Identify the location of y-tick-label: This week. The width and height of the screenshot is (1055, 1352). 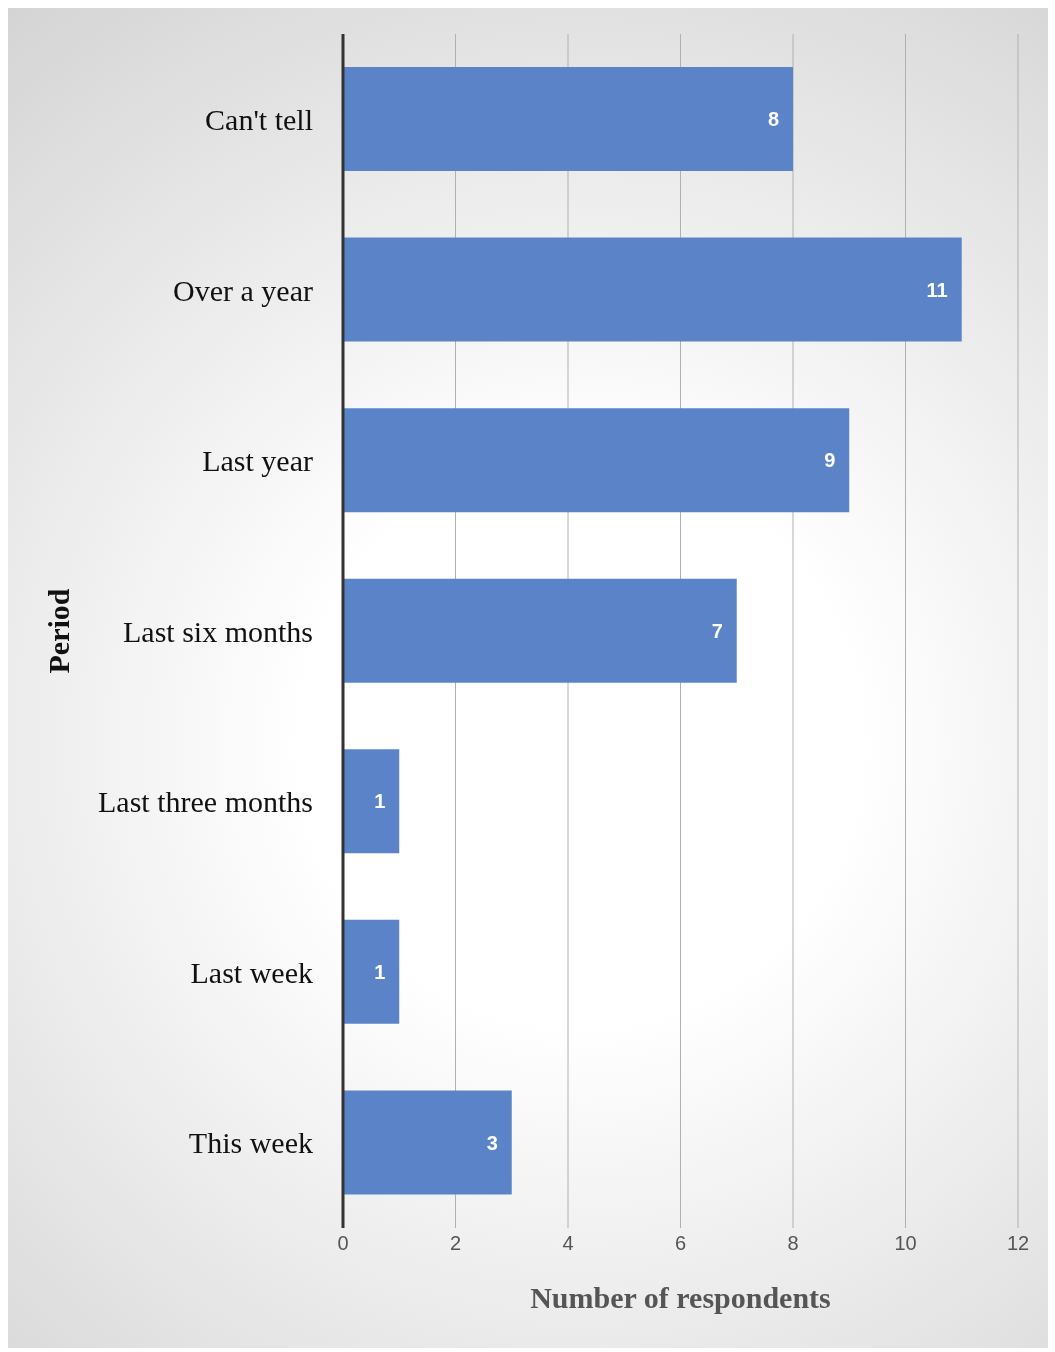
(250, 1143).